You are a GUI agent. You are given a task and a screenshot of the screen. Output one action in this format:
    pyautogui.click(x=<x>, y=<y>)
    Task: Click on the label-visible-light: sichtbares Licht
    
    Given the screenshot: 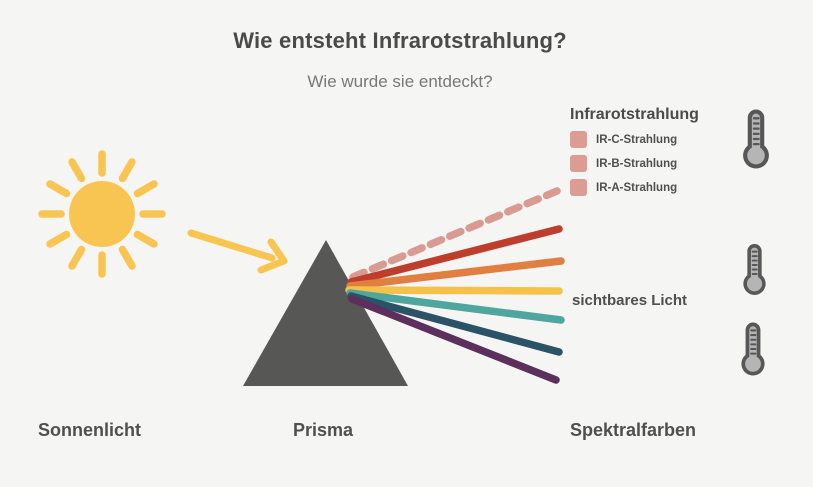 What is the action you would take?
    pyautogui.click(x=630, y=300)
    